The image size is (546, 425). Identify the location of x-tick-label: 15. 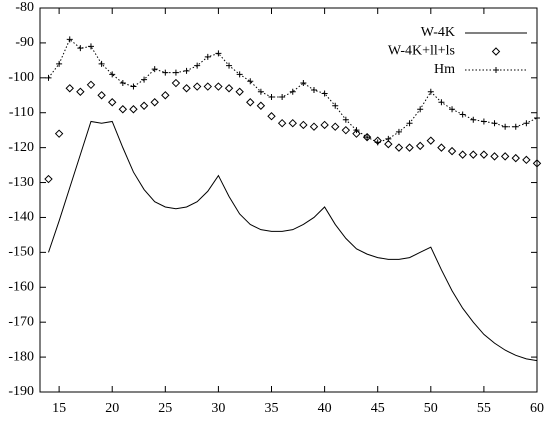
(59, 408).